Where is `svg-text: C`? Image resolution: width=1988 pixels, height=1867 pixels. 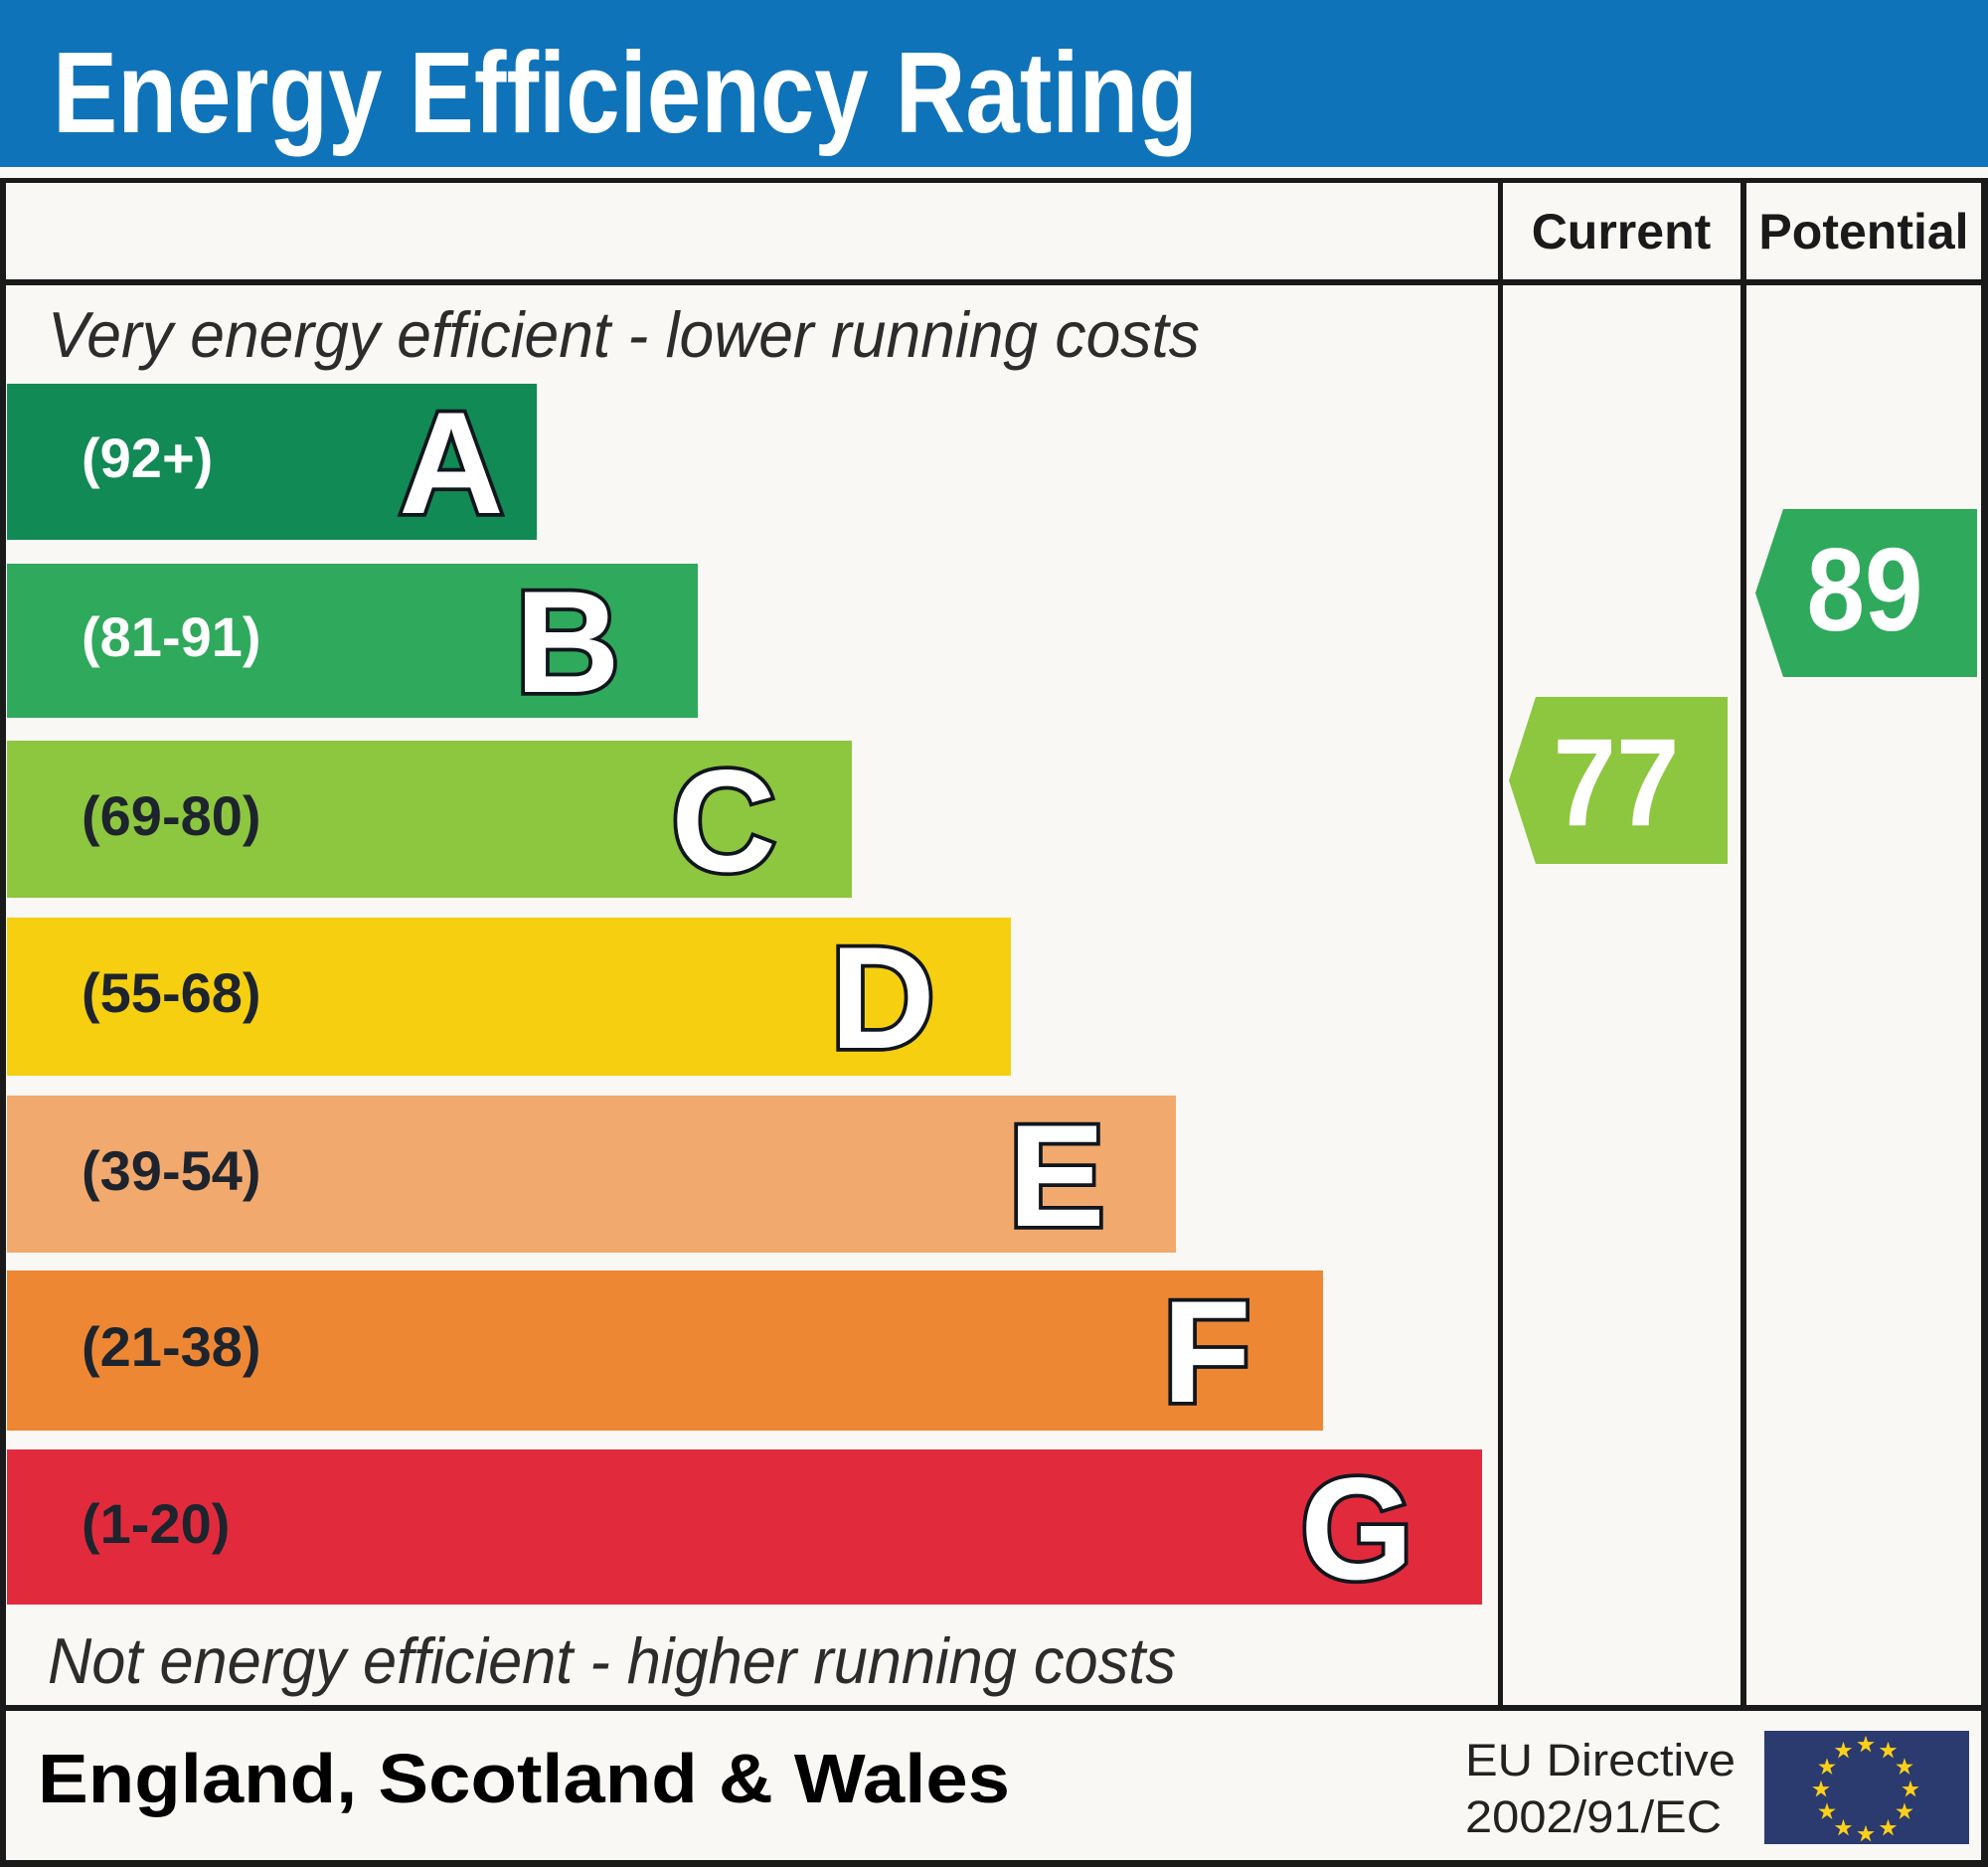 svg-text: C is located at coordinates (723, 821).